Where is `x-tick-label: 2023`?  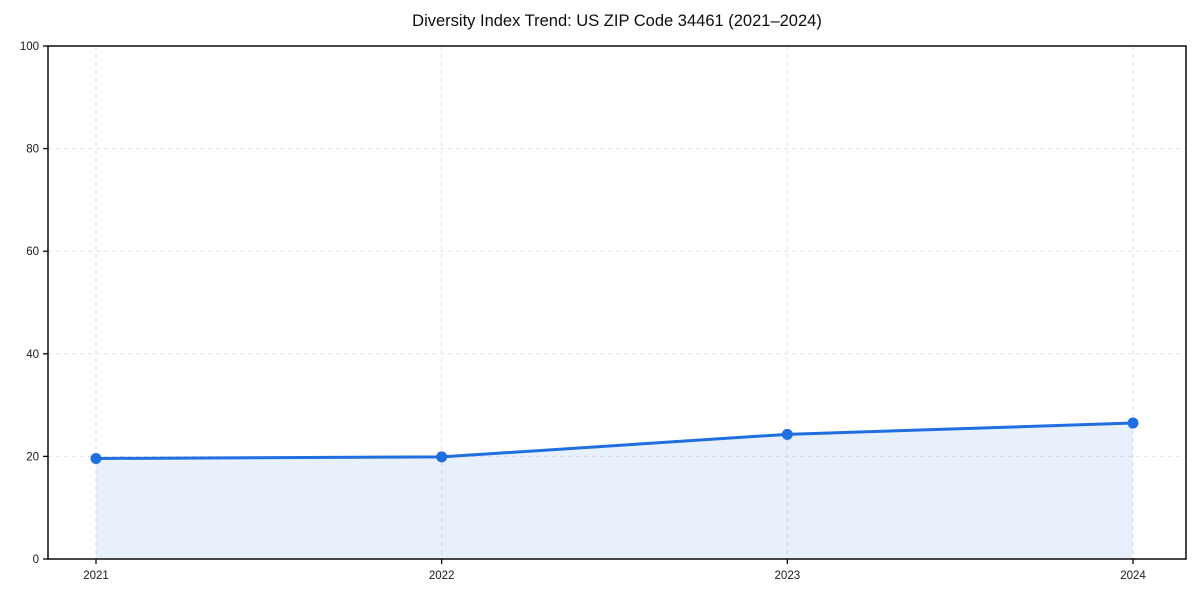 x-tick-label: 2023 is located at coordinates (788, 576).